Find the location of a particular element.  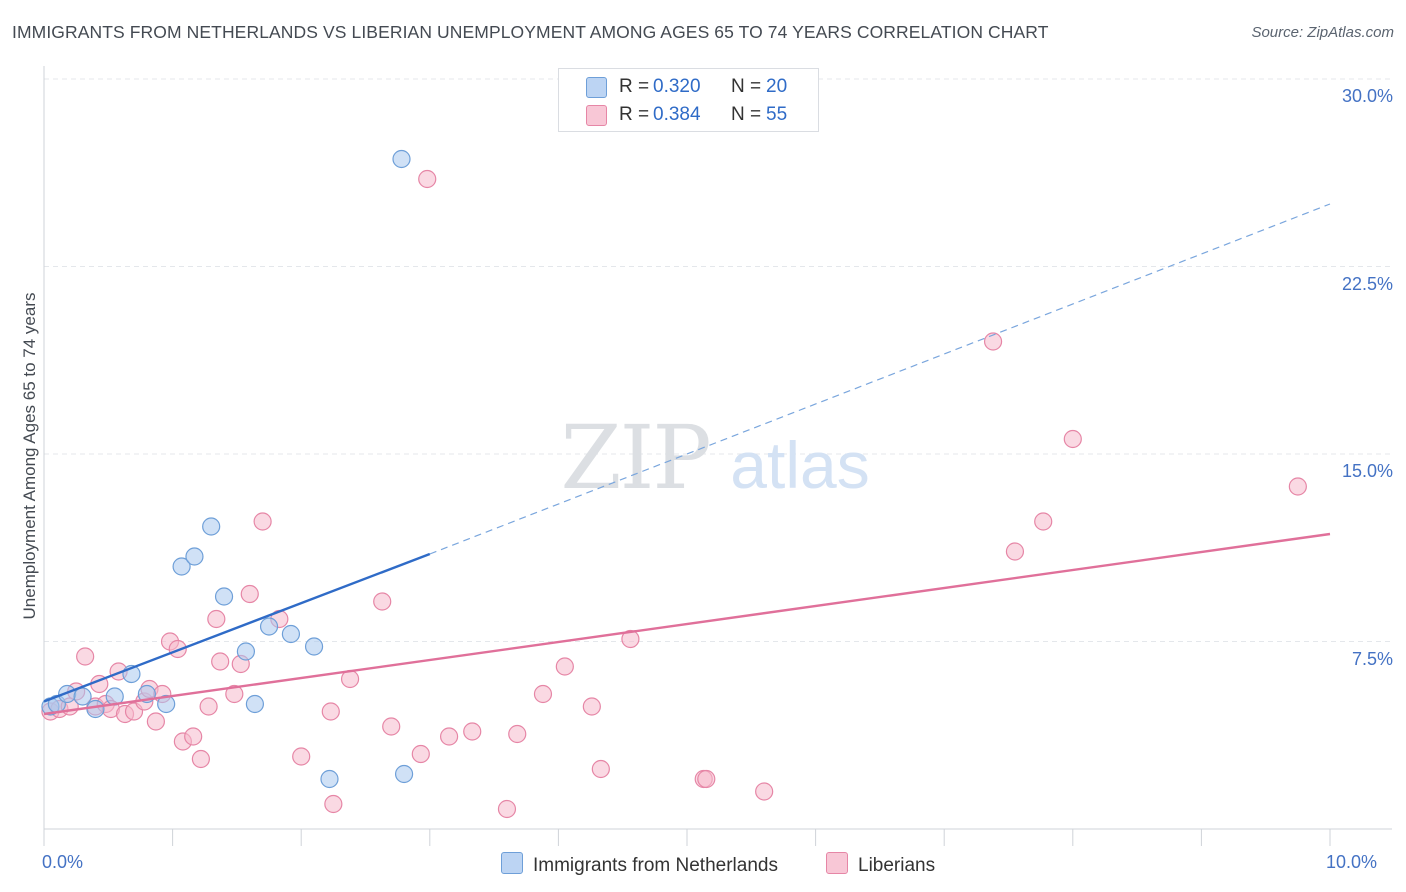

y-tick-label: 7.5% is located at coordinates (1372, 658).